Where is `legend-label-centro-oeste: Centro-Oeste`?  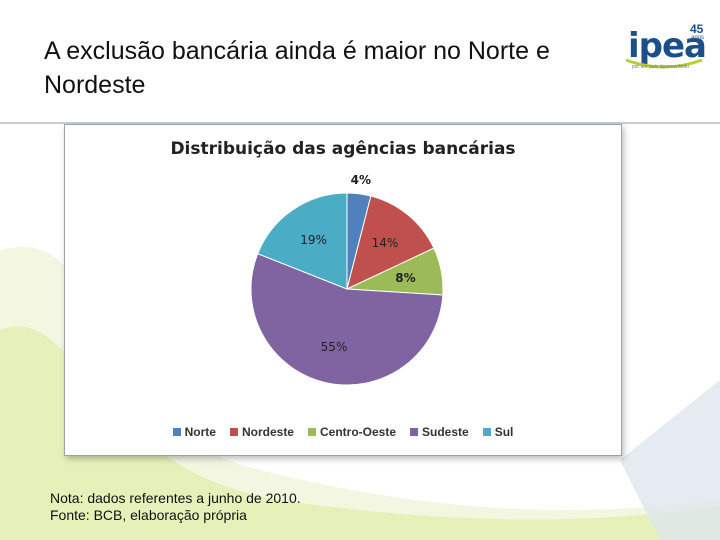
legend-label-centro-oeste: Centro-Oeste is located at coordinates (357, 432).